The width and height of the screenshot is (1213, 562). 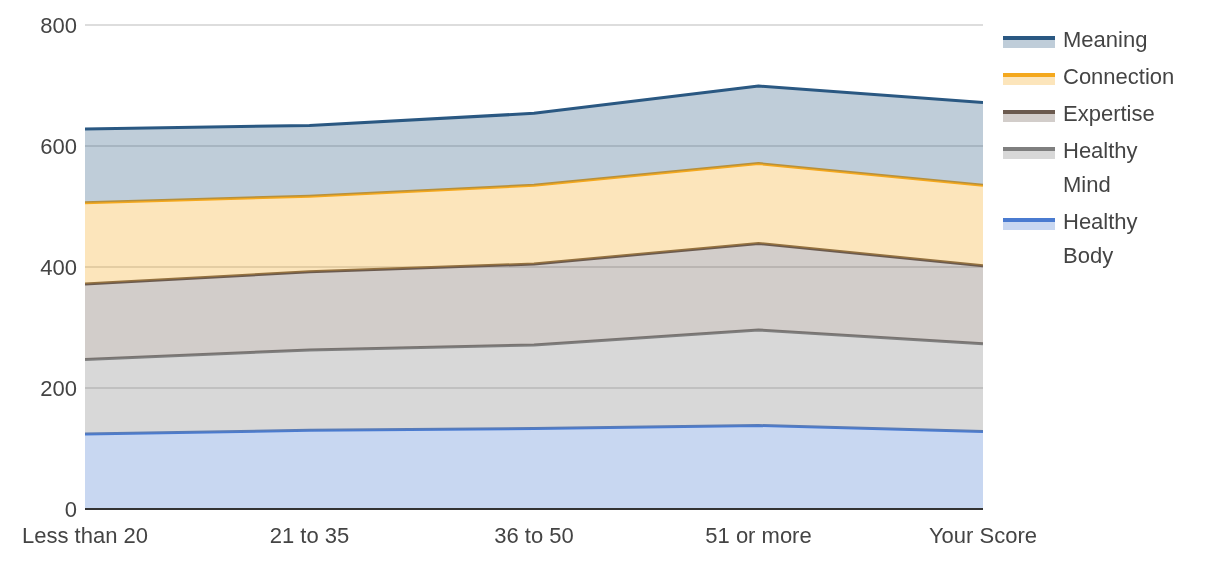 What do you see at coordinates (58, 25) in the screenshot?
I see `y-tick-label: 800` at bounding box center [58, 25].